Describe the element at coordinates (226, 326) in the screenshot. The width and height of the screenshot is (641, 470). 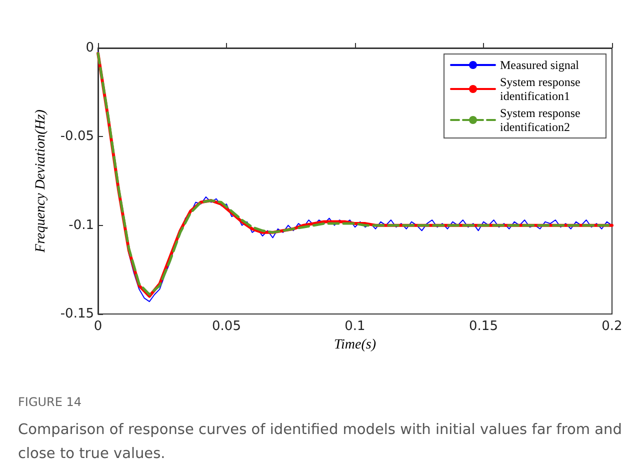
I see `x-tick-label: 0.05` at that location.